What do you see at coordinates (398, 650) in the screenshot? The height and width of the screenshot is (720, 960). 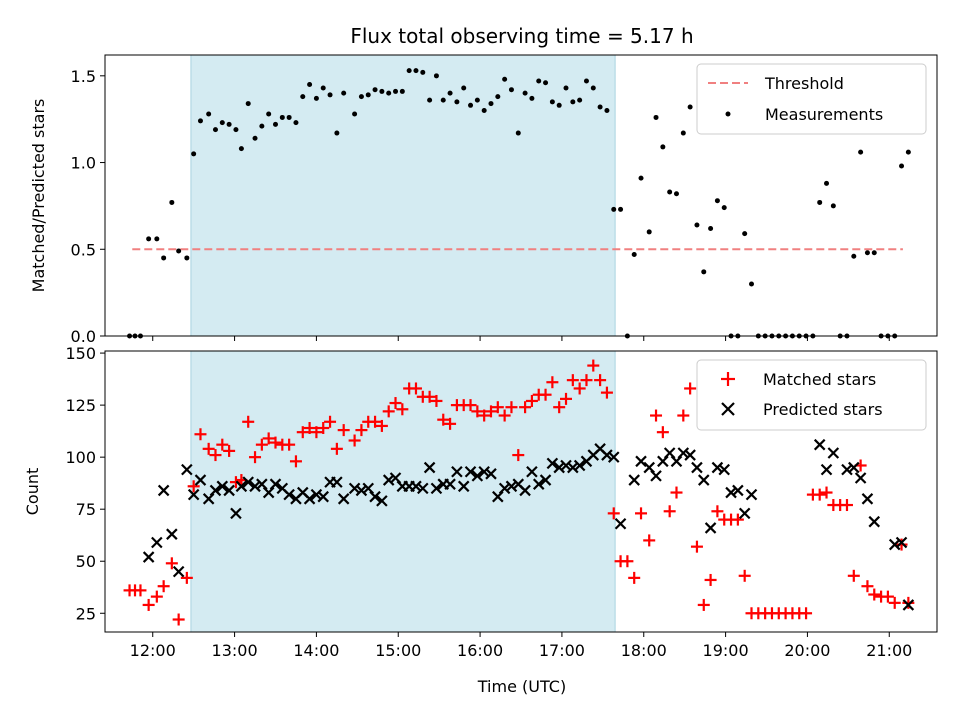 I see `x-tick-label: 15:00` at bounding box center [398, 650].